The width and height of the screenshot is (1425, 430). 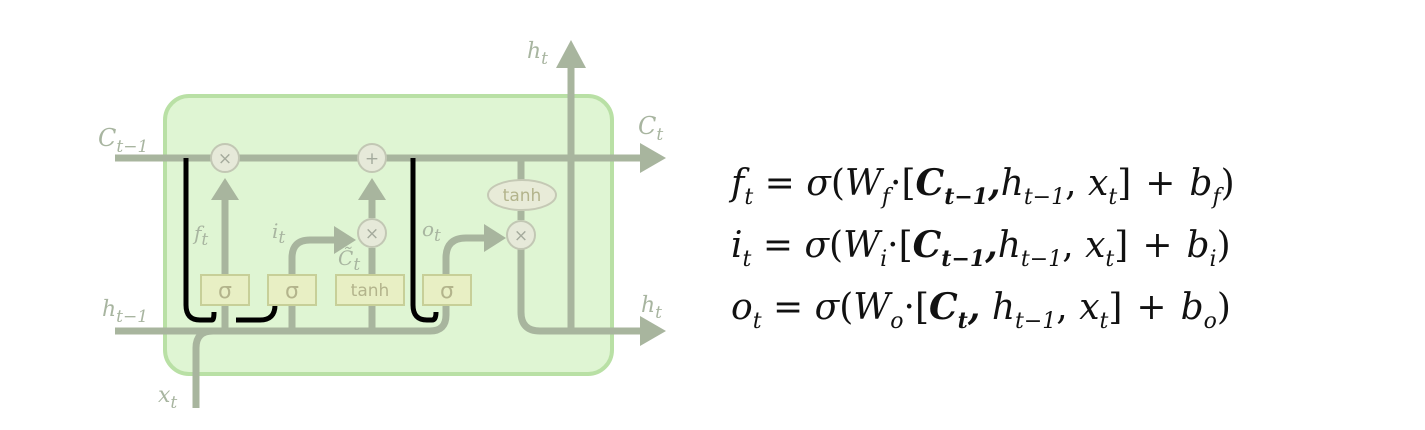 I want to click on label-output-gate: ot, so click(x=431, y=231).